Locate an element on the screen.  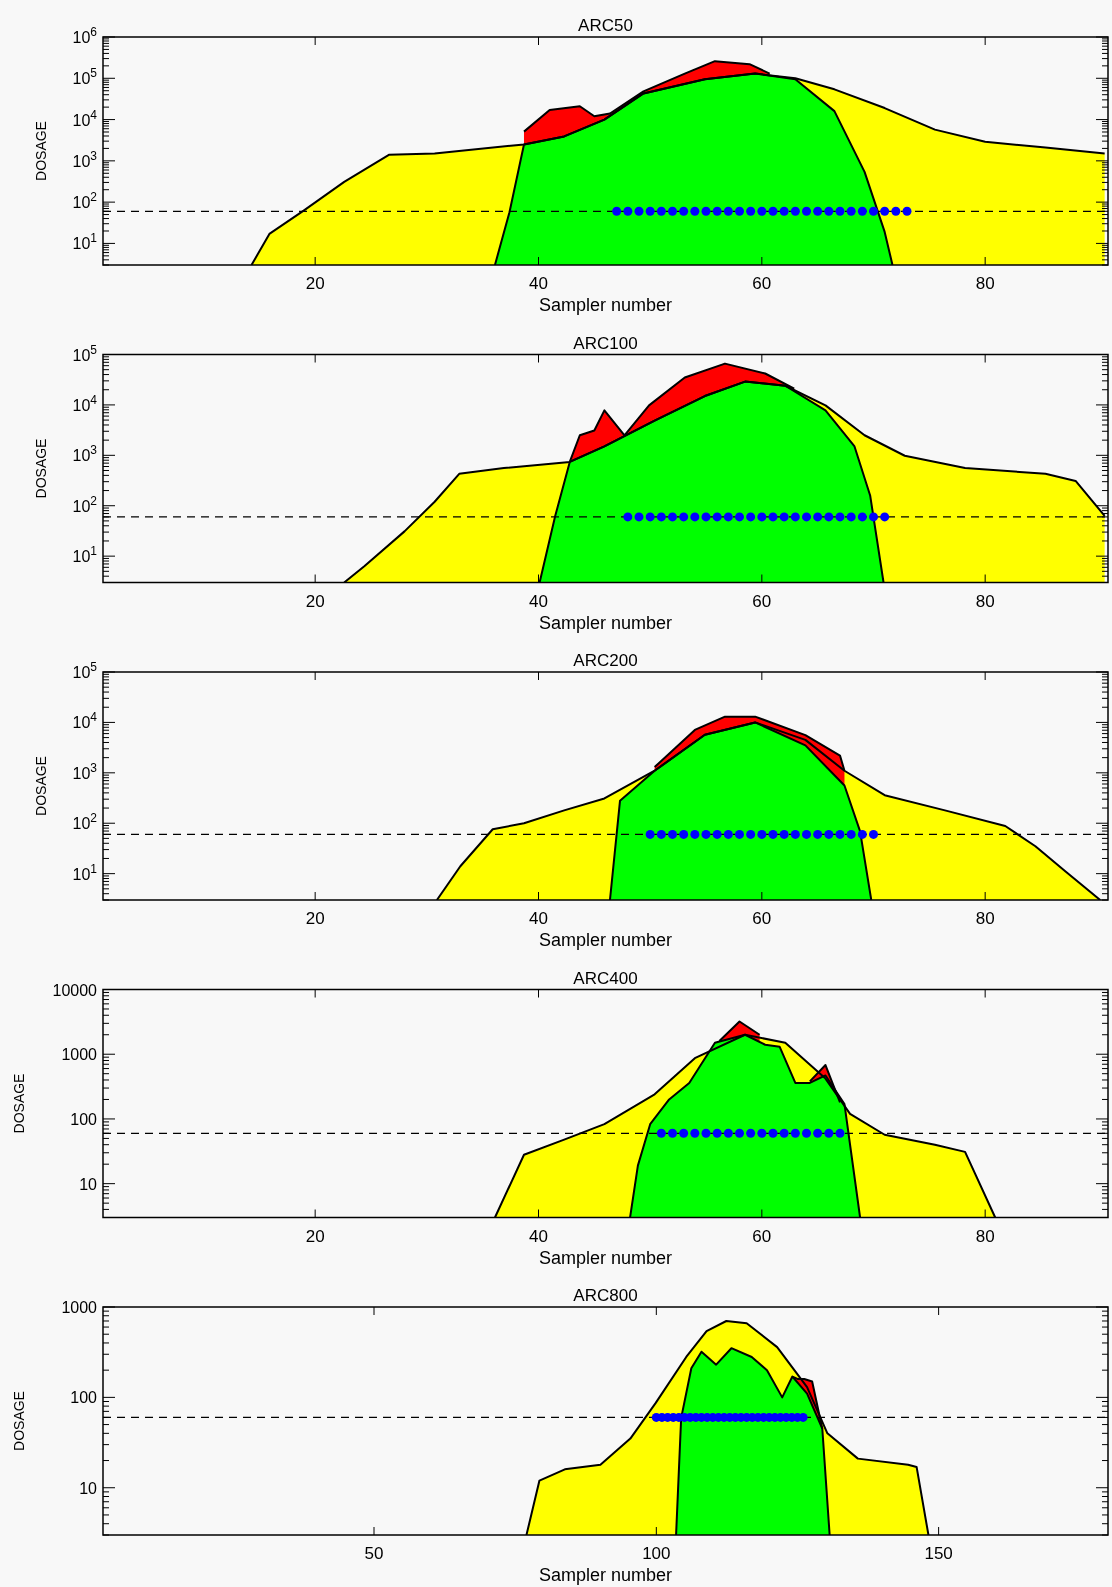
chart-title: ARC800 is located at coordinates (605, 1295).